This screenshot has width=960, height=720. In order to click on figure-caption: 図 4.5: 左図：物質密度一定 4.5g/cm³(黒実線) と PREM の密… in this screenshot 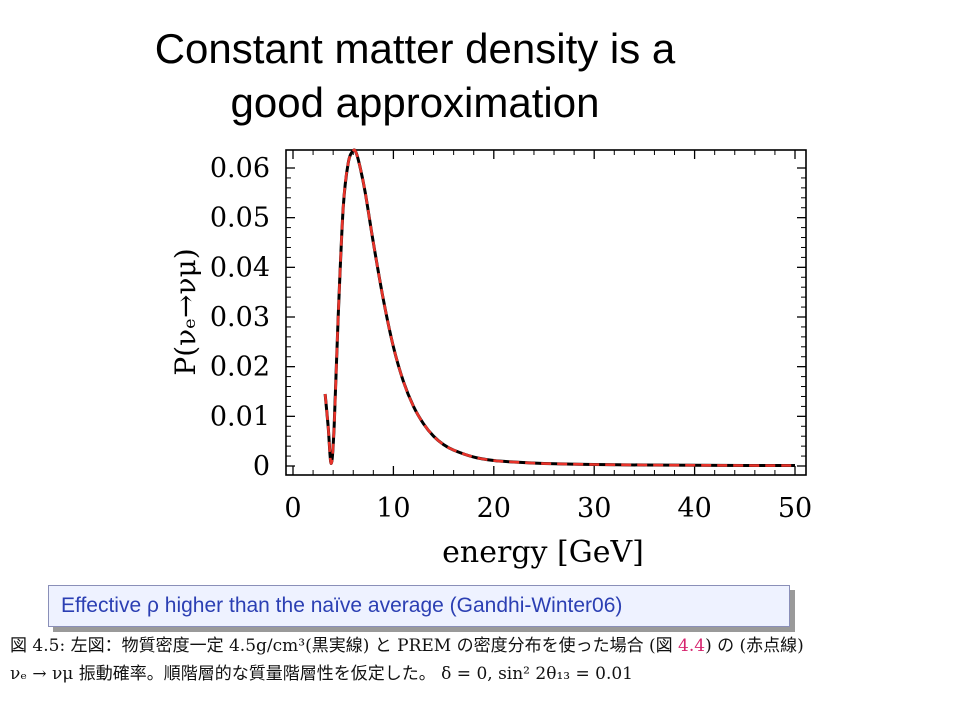, I will do `click(482, 660)`.